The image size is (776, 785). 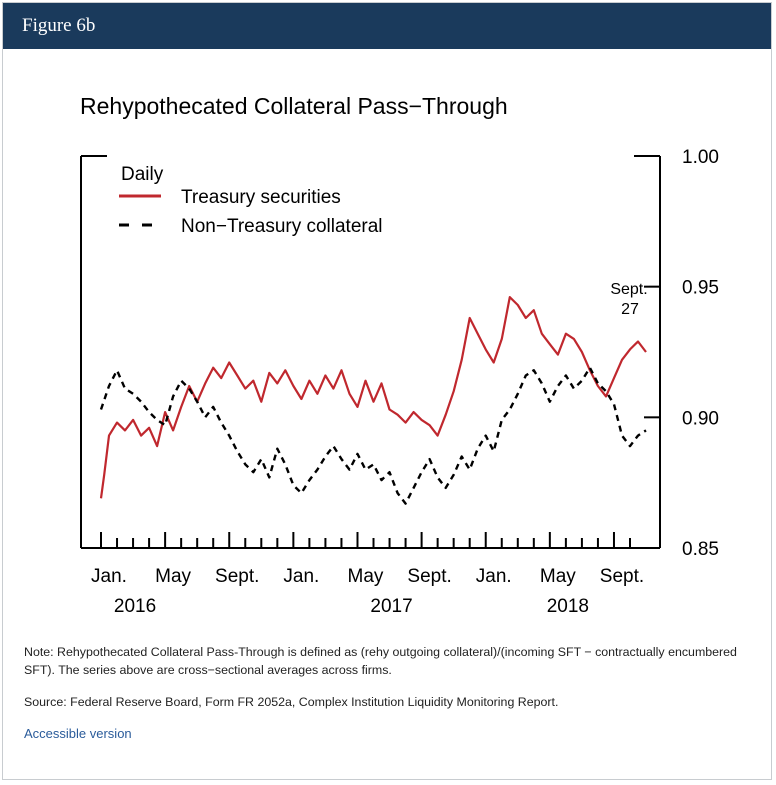 What do you see at coordinates (700, 157) in the screenshot?
I see `y-tick-label: 1.00` at bounding box center [700, 157].